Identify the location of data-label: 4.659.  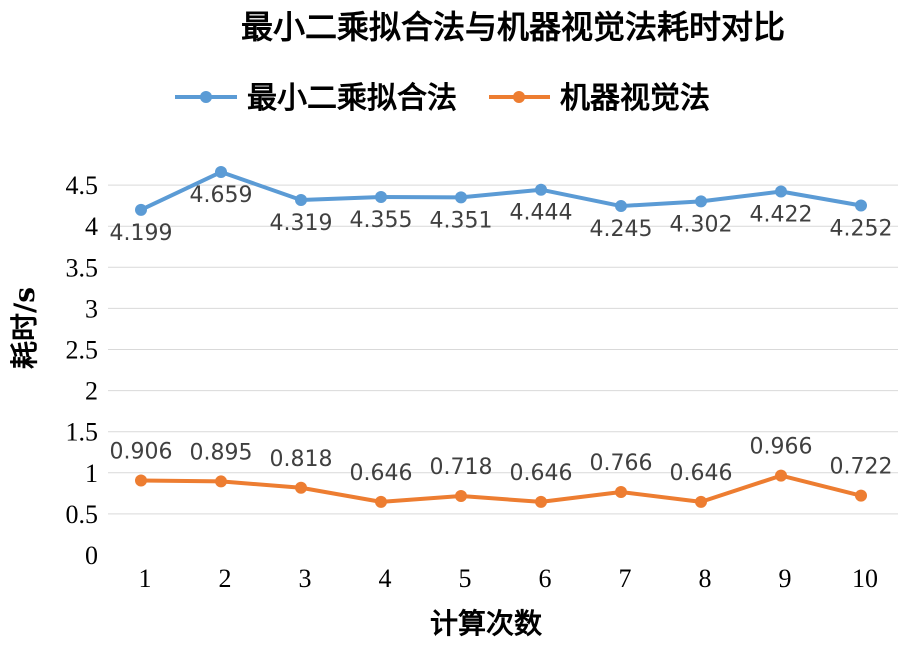
(221, 195).